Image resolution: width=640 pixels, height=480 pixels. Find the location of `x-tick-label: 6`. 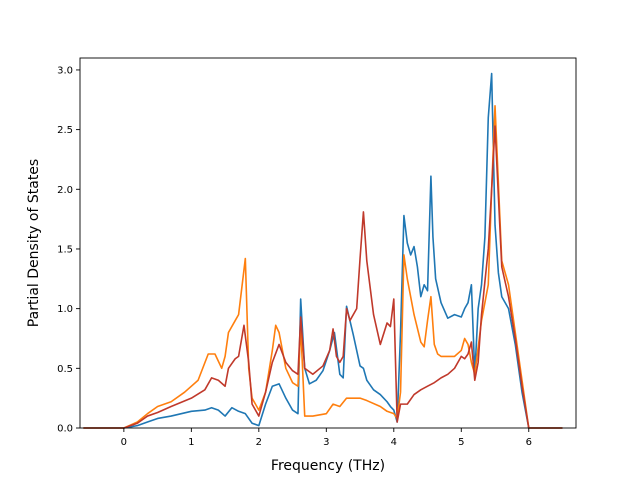

x-tick-label: 6 is located at coordinates (529, 442).